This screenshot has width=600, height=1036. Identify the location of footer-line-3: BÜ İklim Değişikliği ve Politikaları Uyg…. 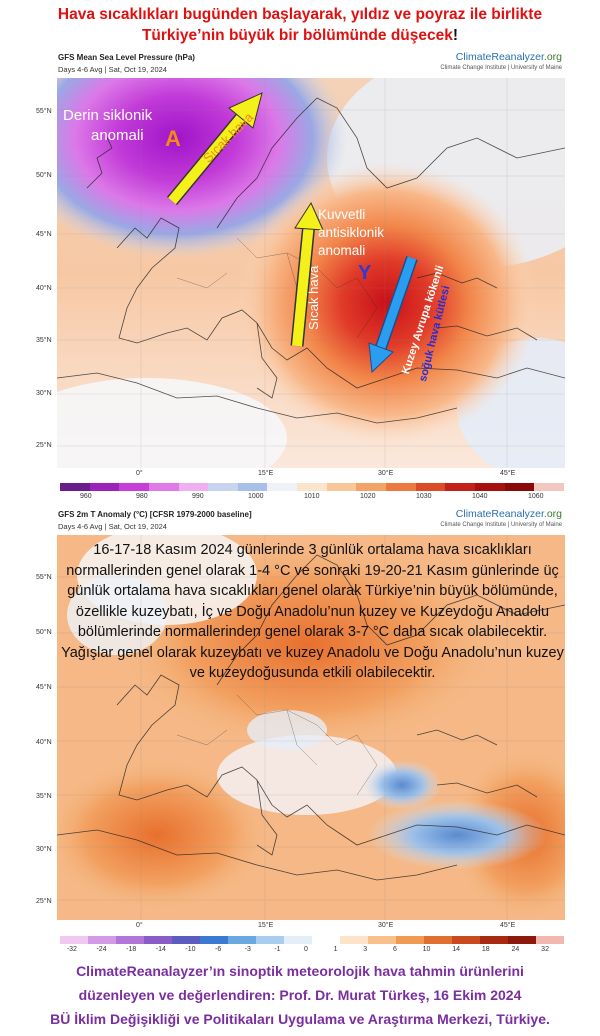
(300, 1019).